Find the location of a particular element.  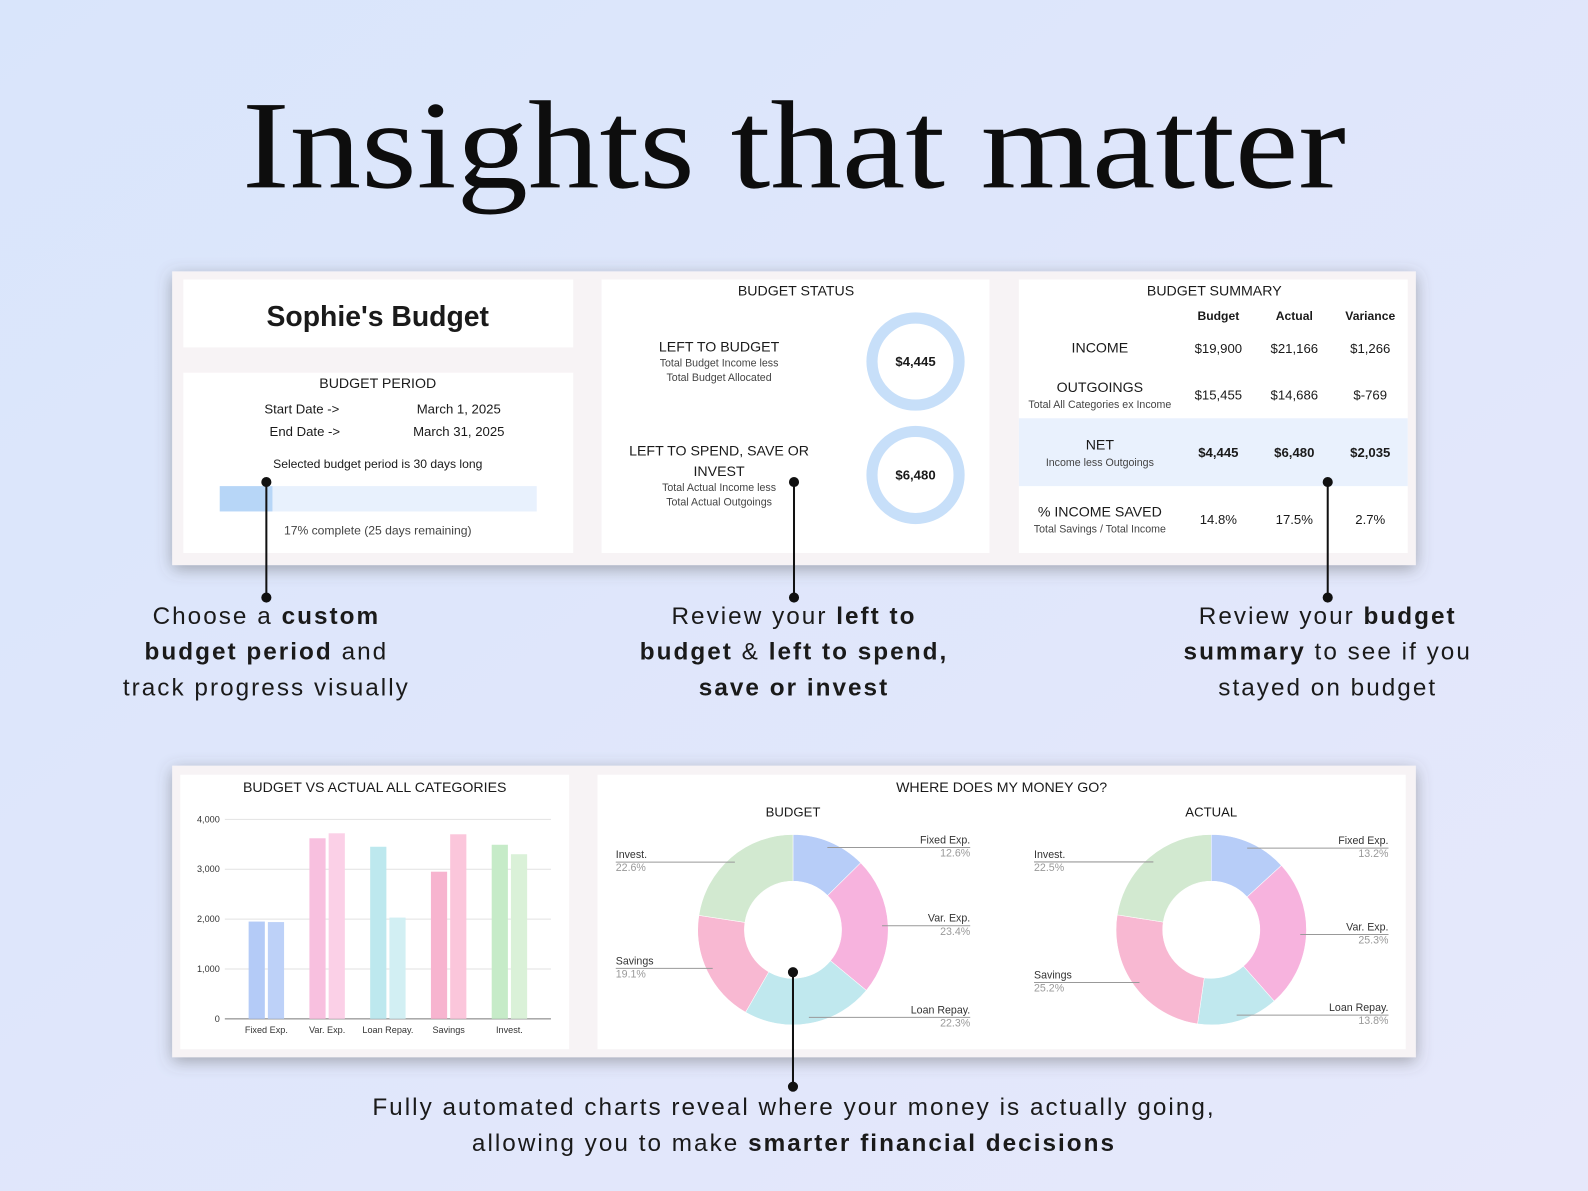

caption-line: track progress visually is located at coordinates (266, 687).